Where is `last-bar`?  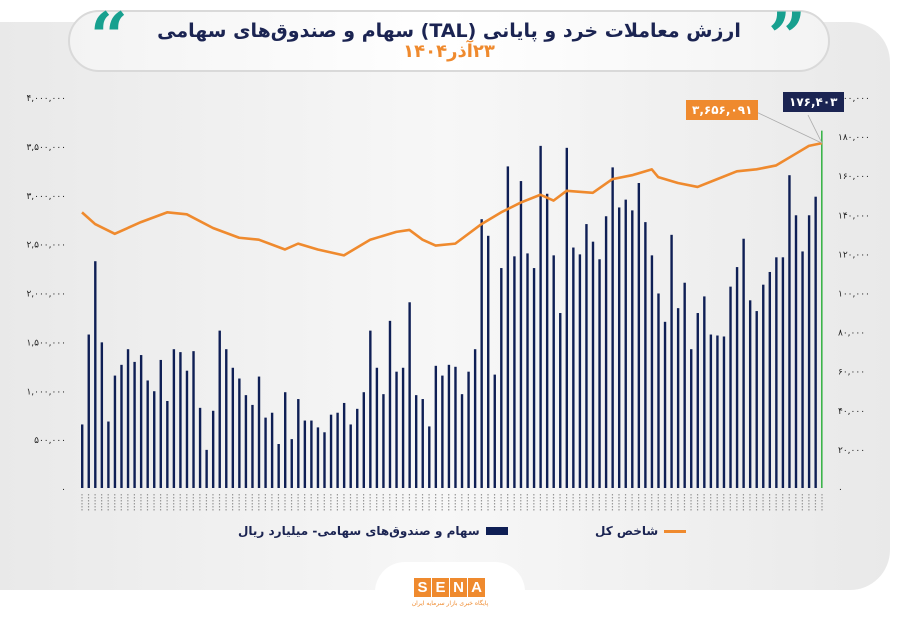 last-bar is located at coordinates (822, 309).